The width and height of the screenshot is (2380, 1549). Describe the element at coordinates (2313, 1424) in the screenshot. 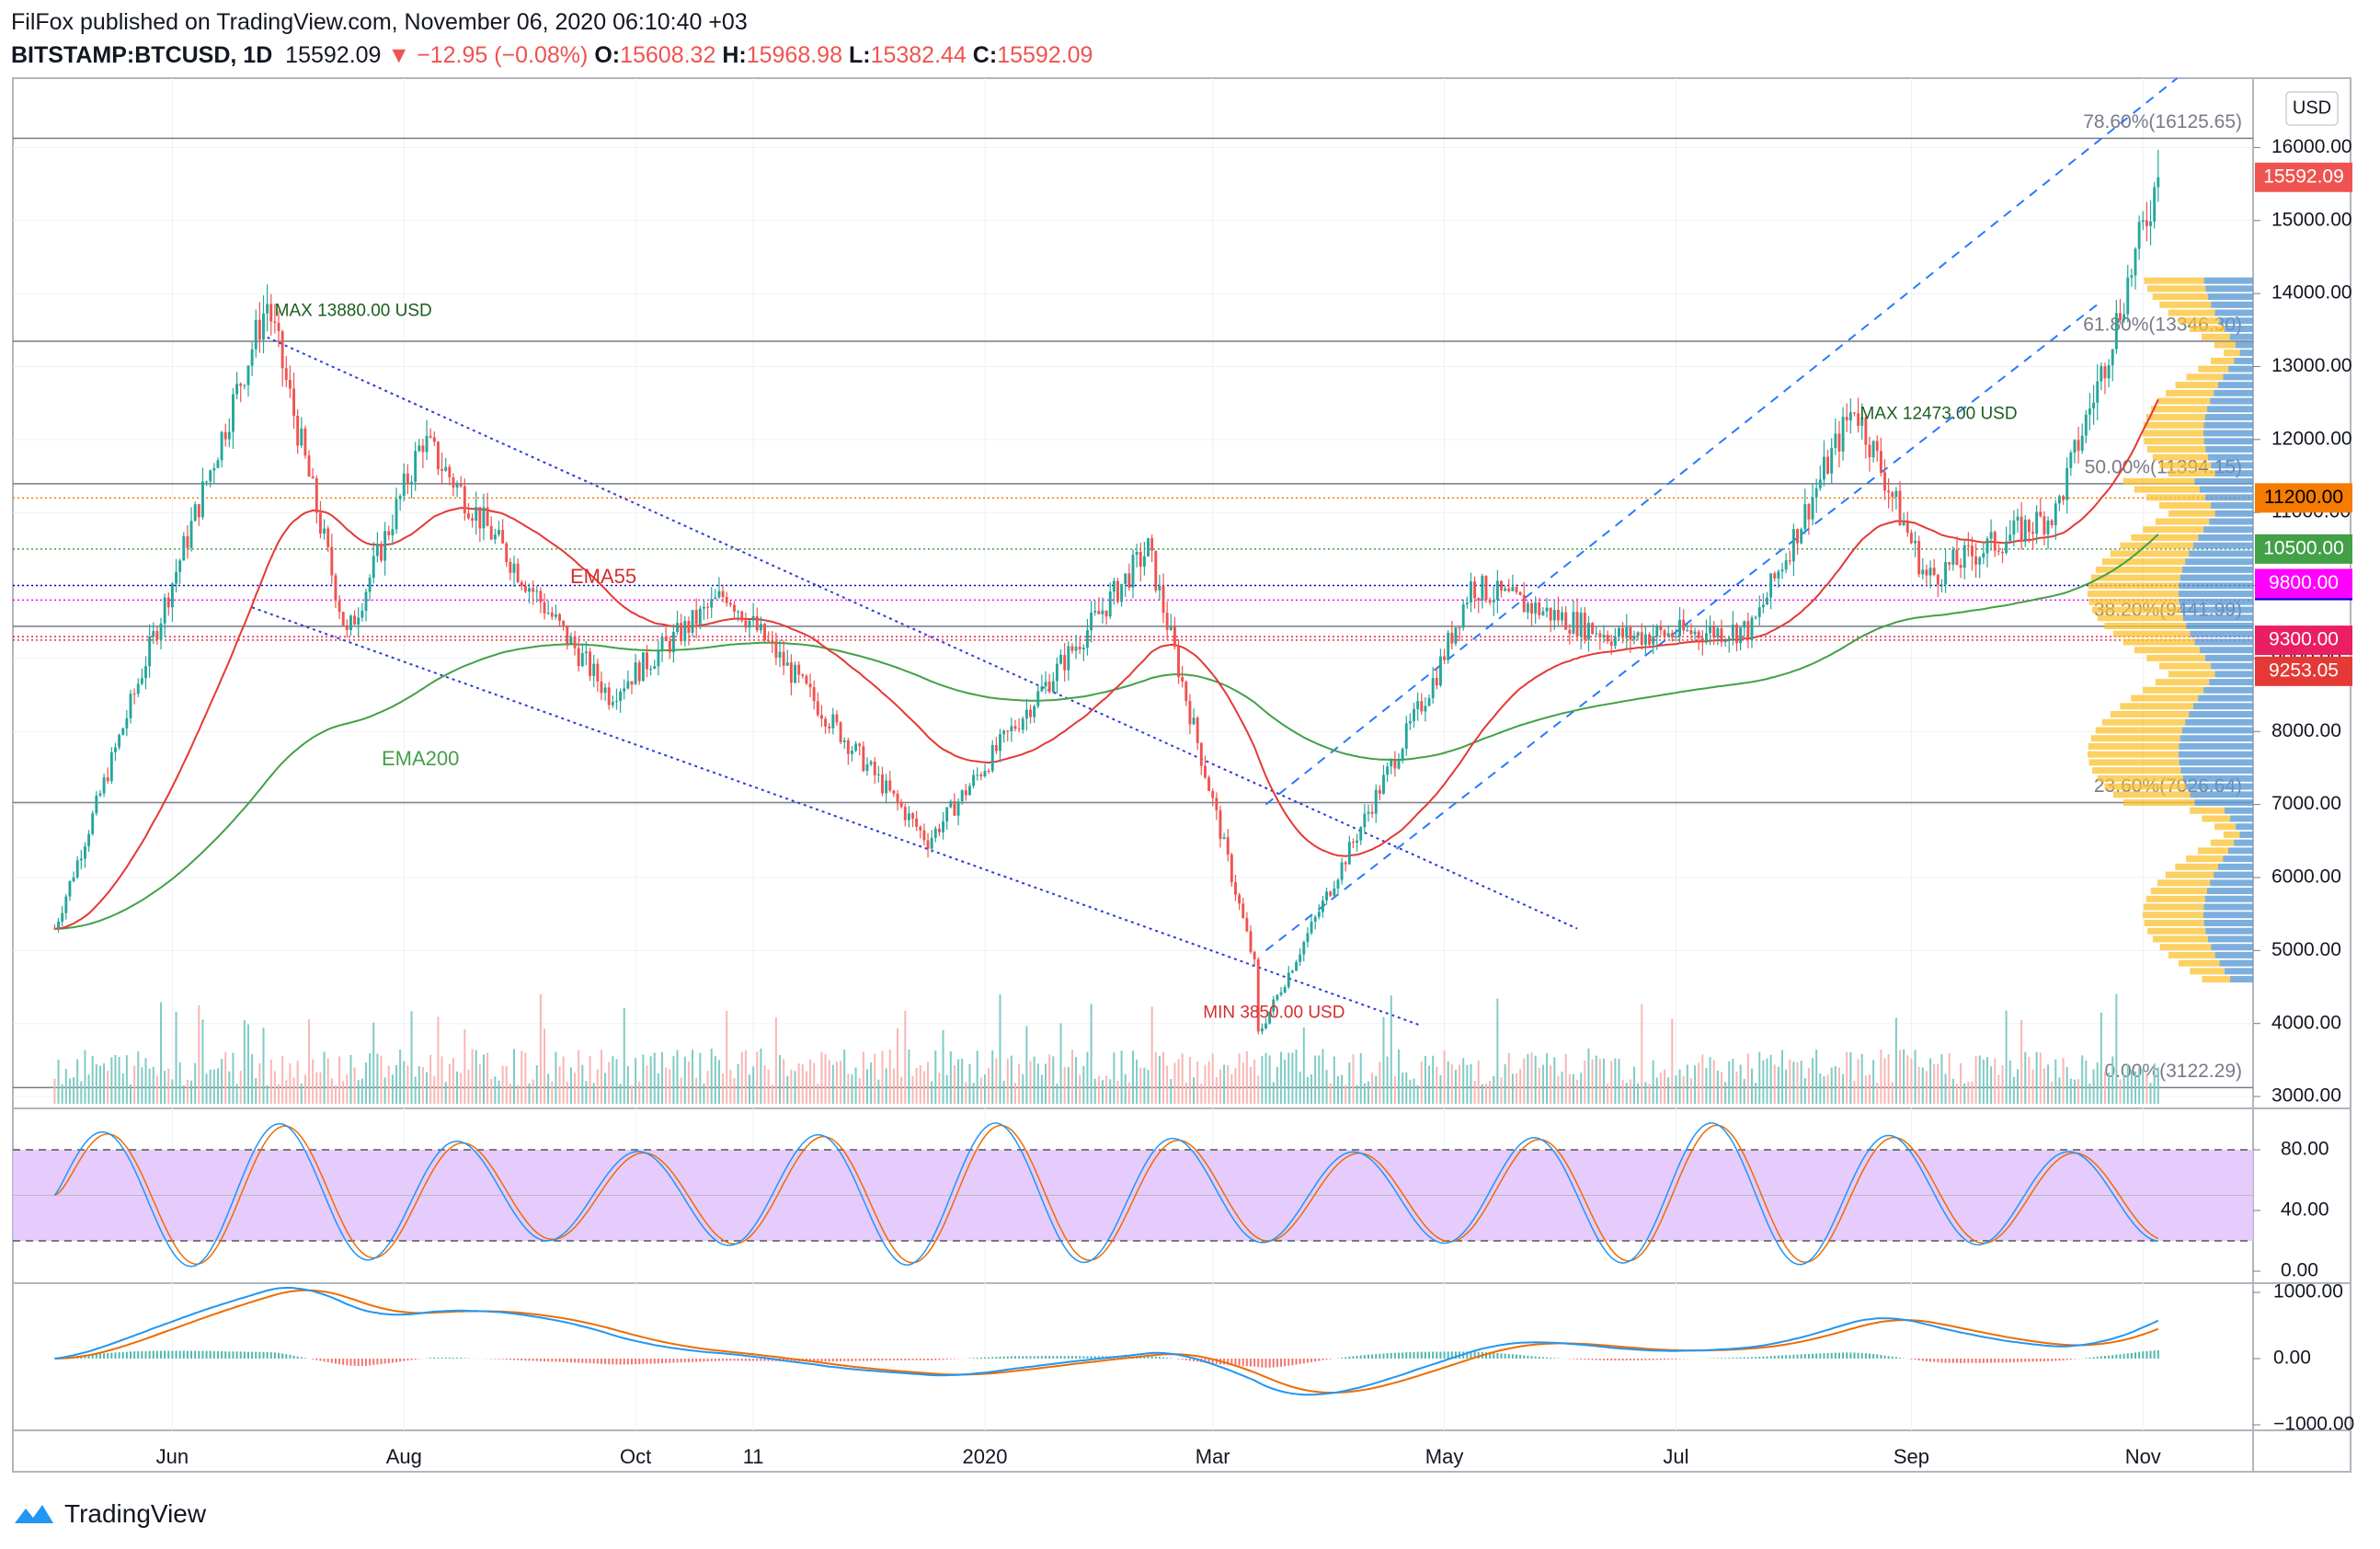

I see `macd-axis-label: −1000.00` at that location.